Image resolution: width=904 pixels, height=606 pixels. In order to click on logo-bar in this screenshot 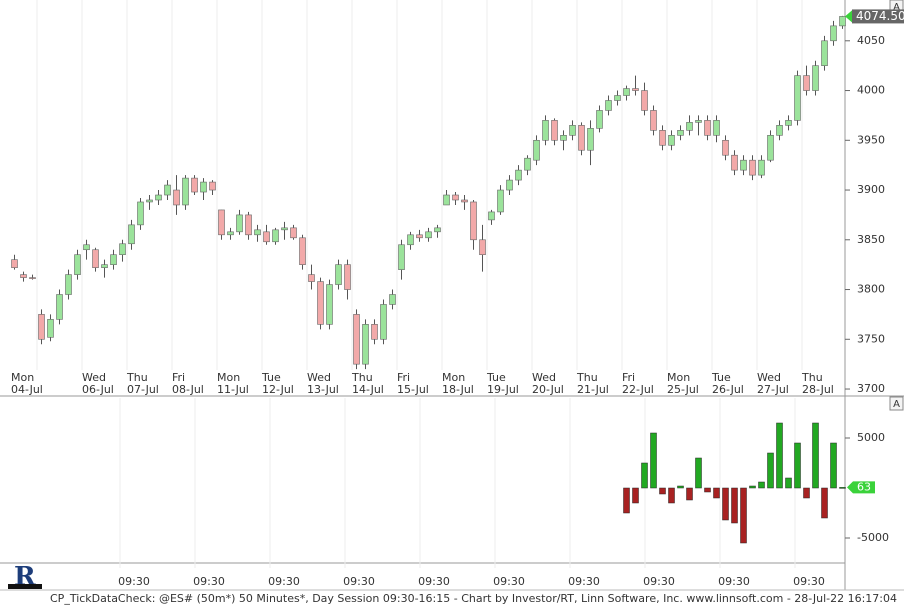, I will do `click(25, 586)`.